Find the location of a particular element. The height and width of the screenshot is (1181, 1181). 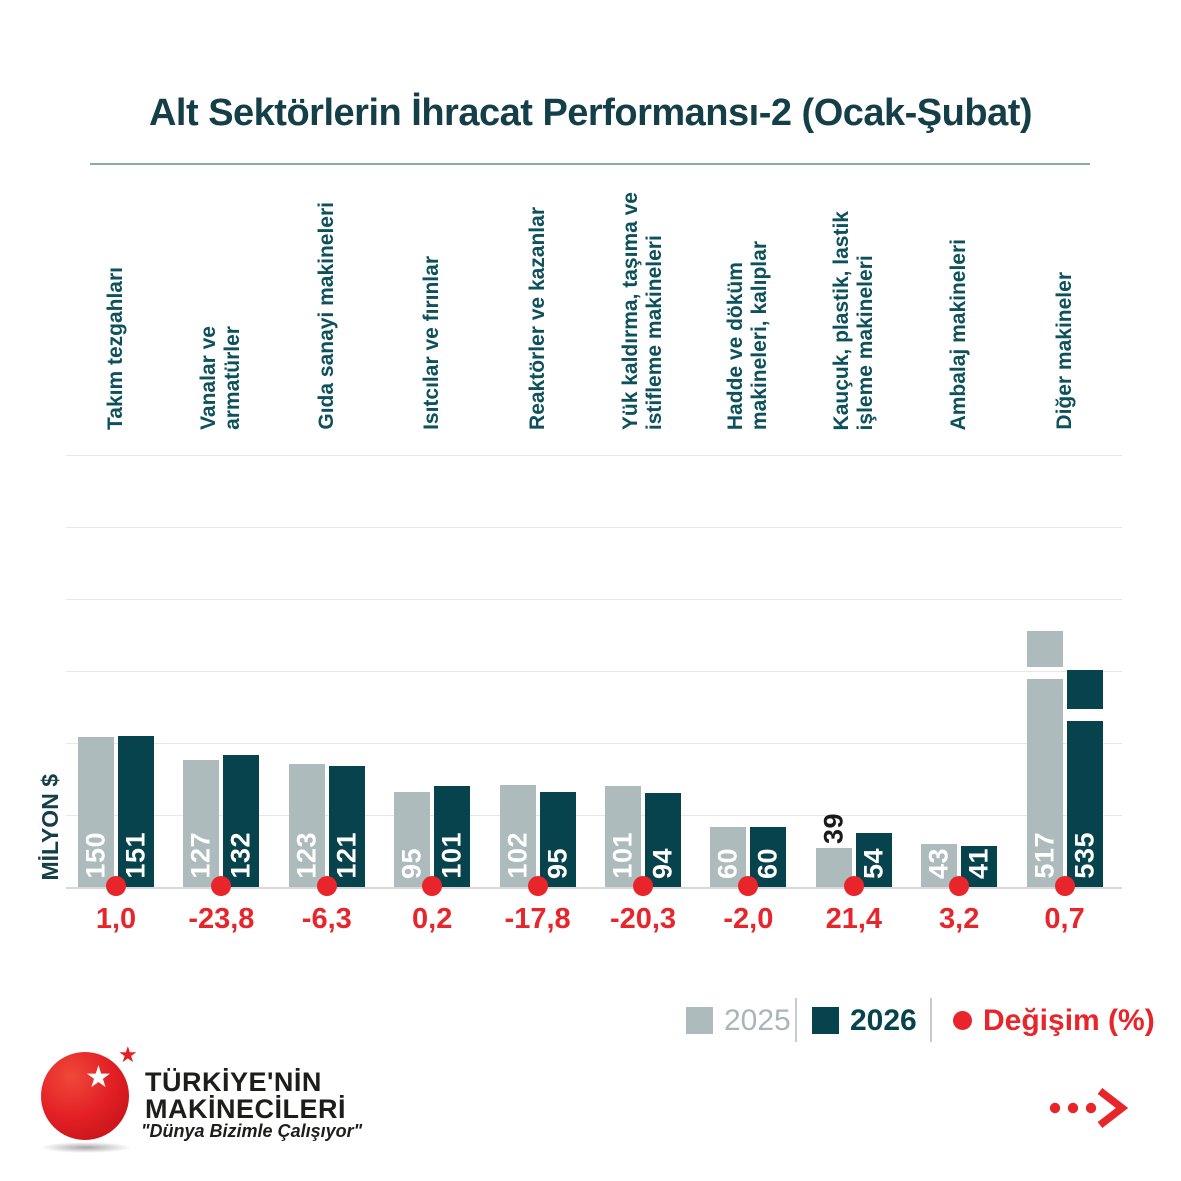

next-slide-arrow-icon is located at coordinates (1085, 1107).